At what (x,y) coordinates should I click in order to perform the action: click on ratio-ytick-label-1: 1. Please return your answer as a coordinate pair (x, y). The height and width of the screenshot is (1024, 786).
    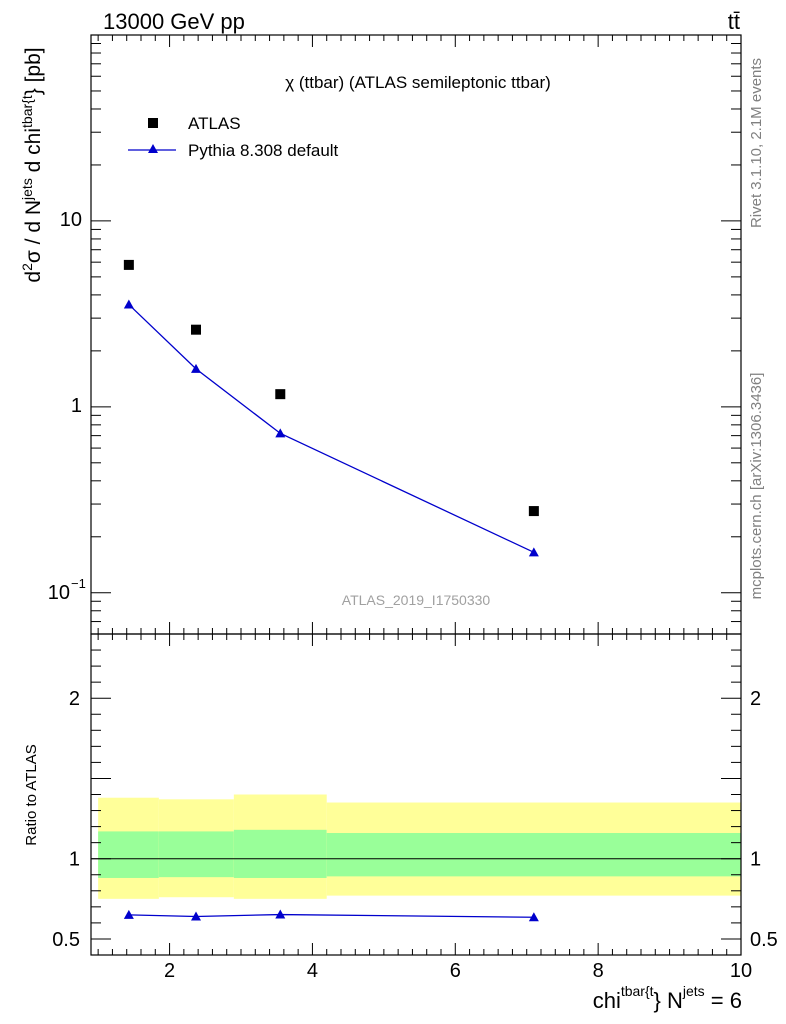
    Looking at the image, I should click on (74, 860).